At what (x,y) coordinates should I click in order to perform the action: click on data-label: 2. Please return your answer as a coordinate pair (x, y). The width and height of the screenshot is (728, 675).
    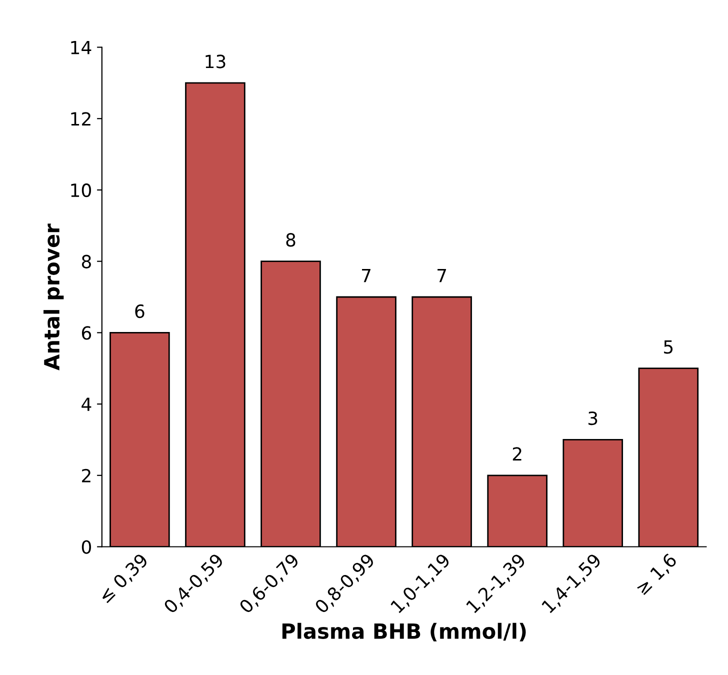
    Looking at the image, I should click on (517, 454).